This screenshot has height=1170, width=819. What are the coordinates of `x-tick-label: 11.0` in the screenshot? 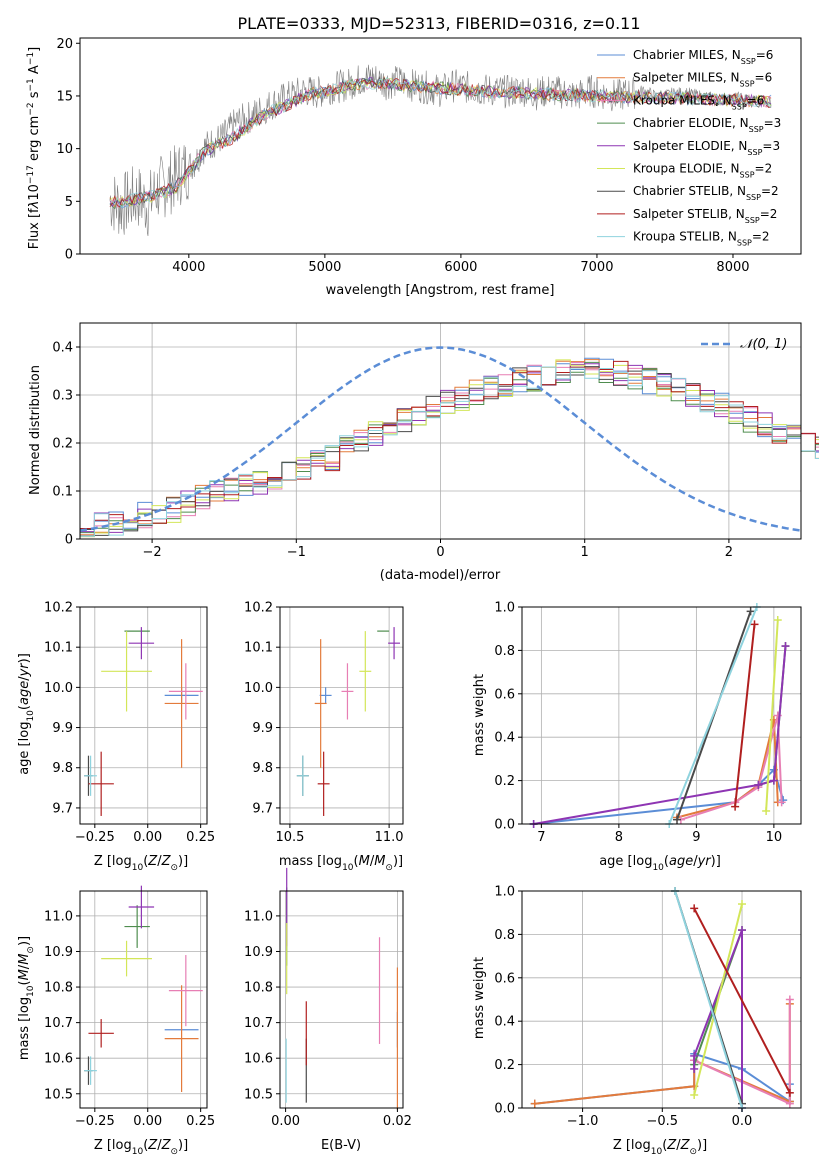 It's located at (389, 837).